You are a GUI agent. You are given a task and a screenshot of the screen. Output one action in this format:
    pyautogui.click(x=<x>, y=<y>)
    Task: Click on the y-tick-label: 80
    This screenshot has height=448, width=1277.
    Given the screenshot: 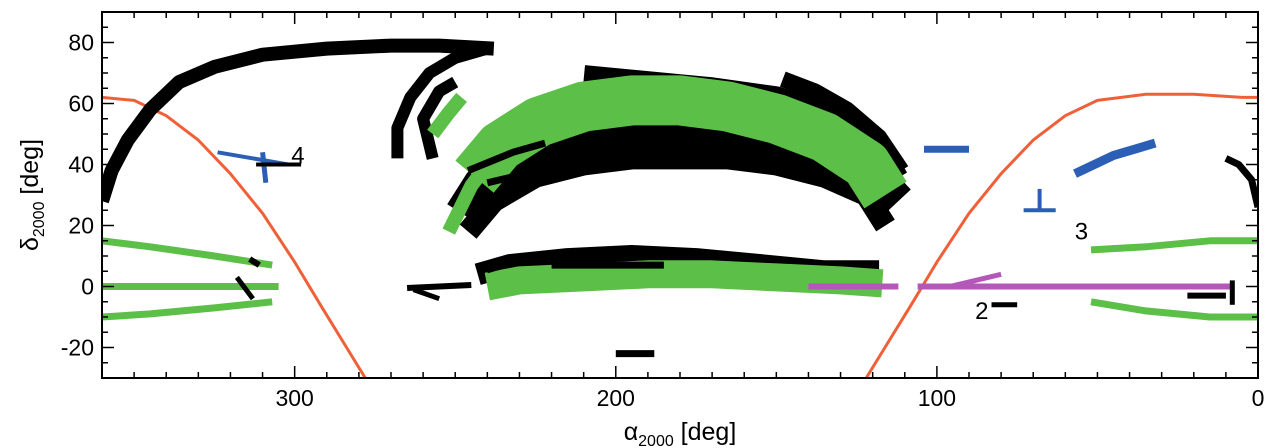 What is the action you would take?
    pyautogui.click(x=81, y=43)
    